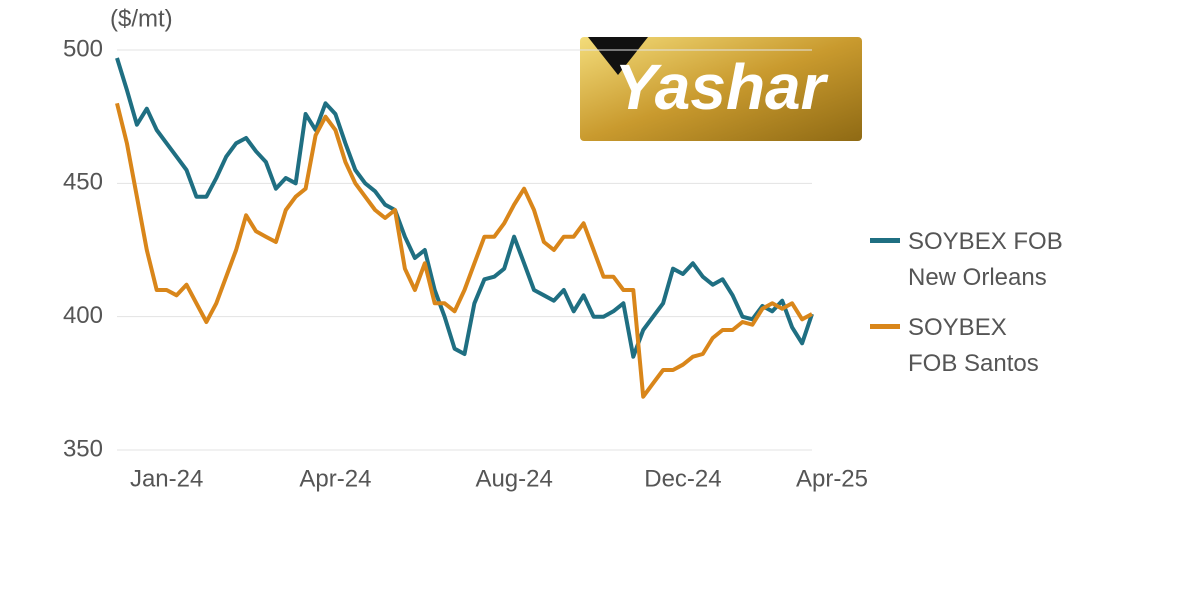  I want to click on logo-background, so click(721, 89).